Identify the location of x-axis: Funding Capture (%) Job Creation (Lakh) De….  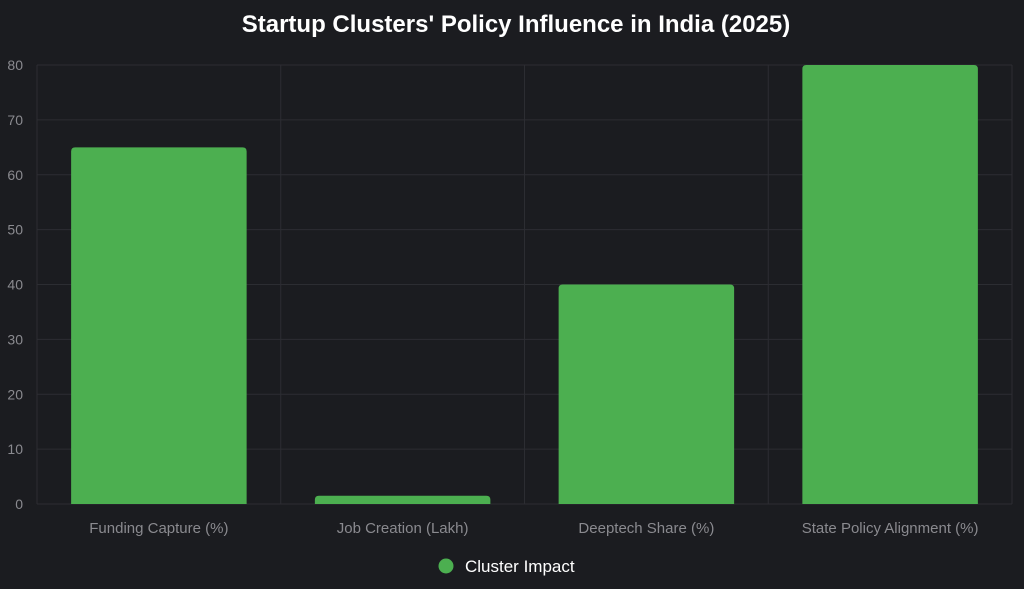
(533, 528).